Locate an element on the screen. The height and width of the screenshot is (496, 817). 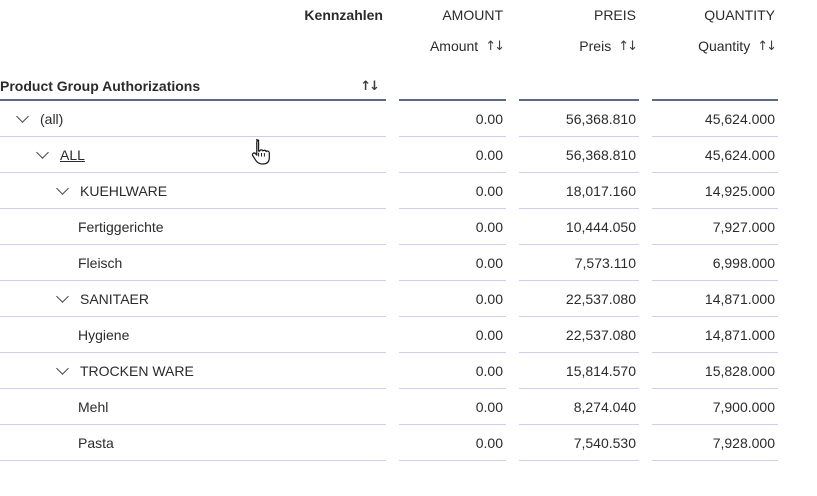
tree-node-row-header: ALL is located at coordinates (193, 155).